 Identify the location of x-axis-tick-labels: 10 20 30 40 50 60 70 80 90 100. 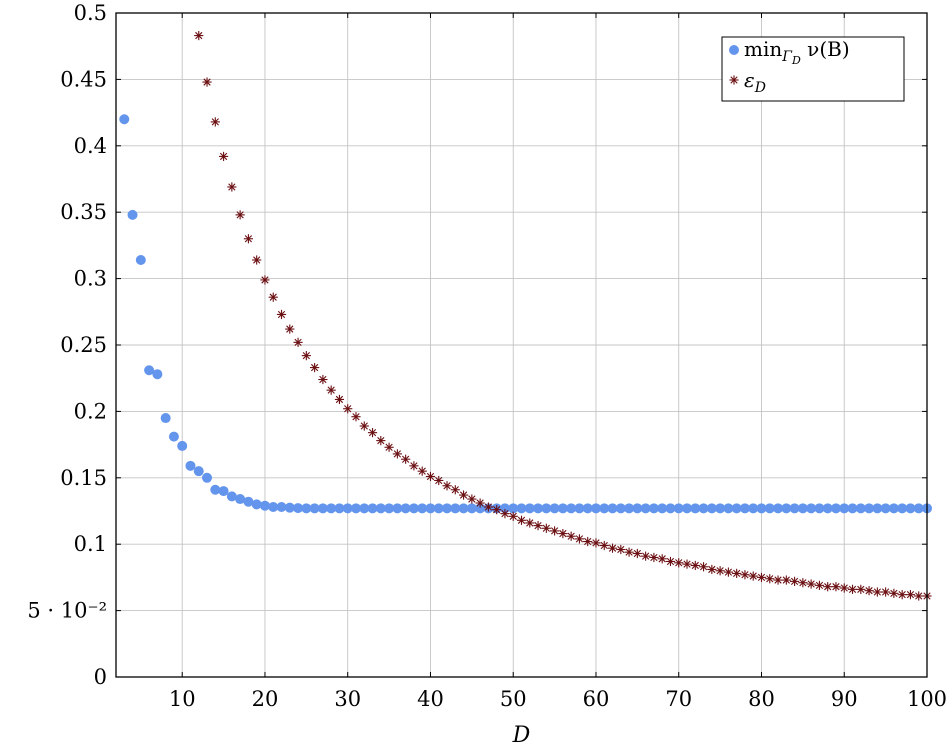
(558, 699).